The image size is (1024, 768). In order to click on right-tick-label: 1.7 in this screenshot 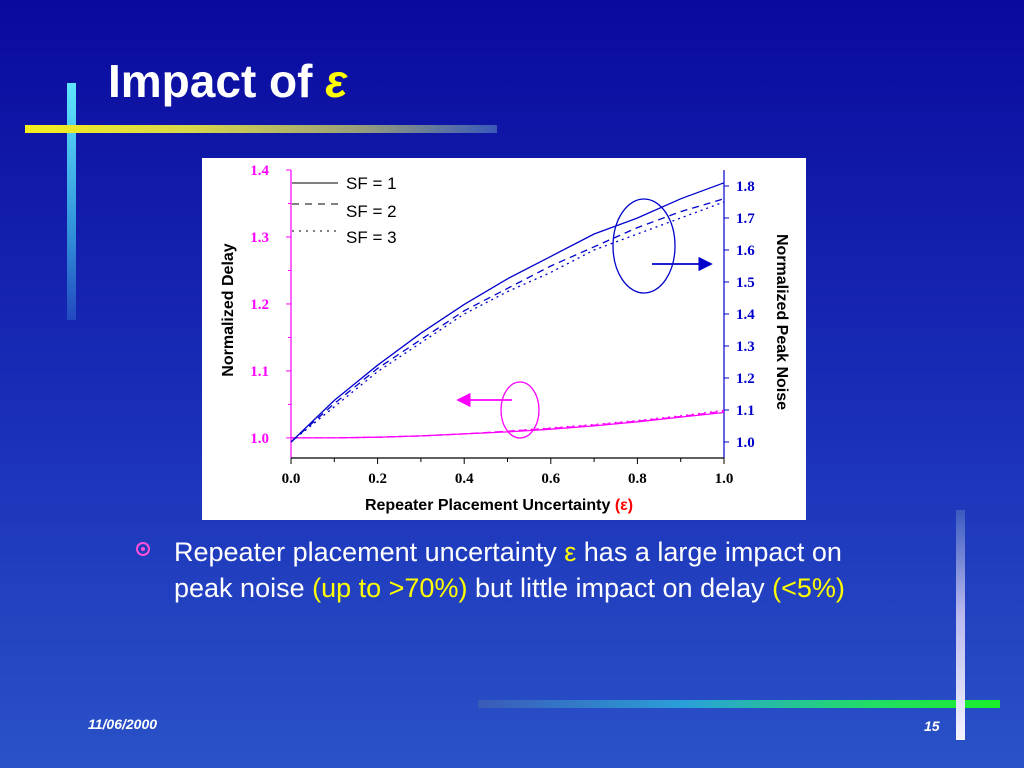, I will do `click(745, 219)`.